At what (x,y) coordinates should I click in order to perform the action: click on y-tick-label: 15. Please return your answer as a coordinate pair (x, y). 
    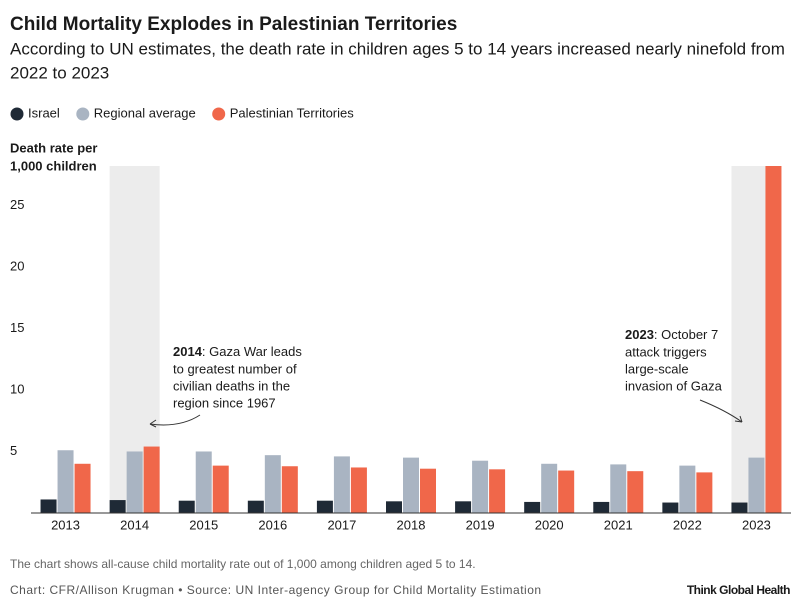
    Looking at the image, I should click on (17, 327).